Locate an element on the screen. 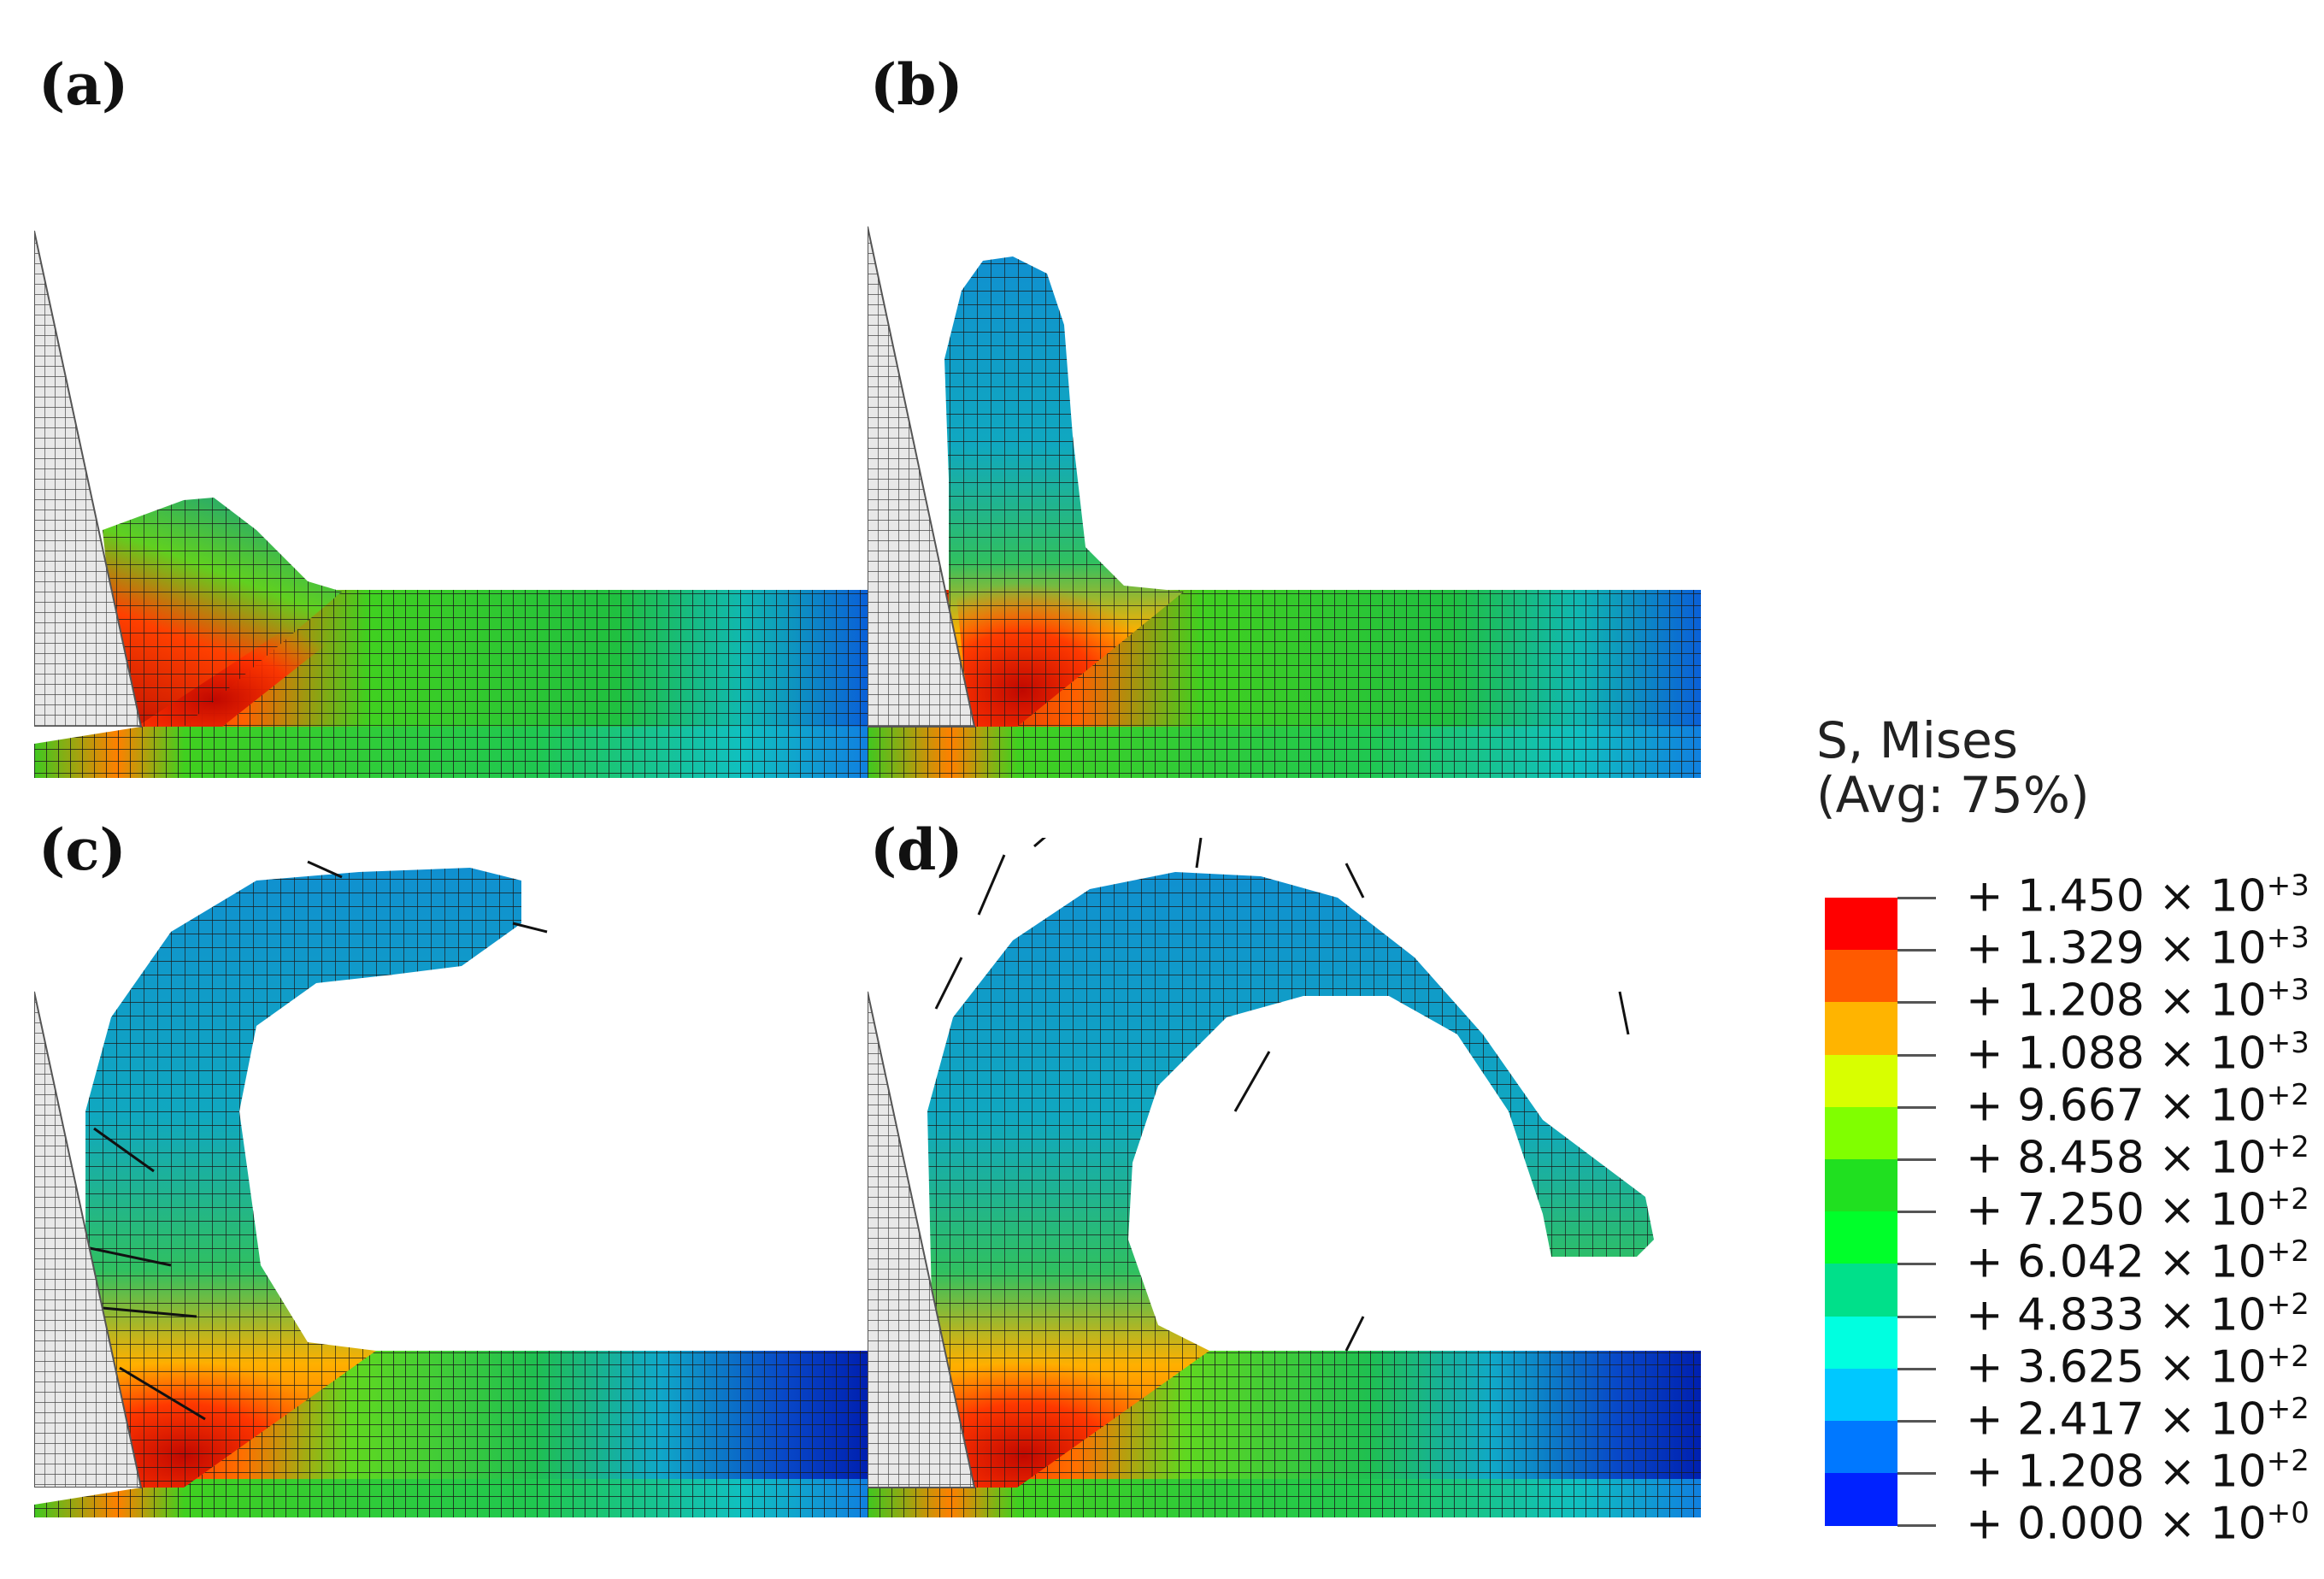 The height and width of the screenshot is (1579, 2324). legend-entry-value: + 6.042 × 10 is located at coordinates (2116, 1262).